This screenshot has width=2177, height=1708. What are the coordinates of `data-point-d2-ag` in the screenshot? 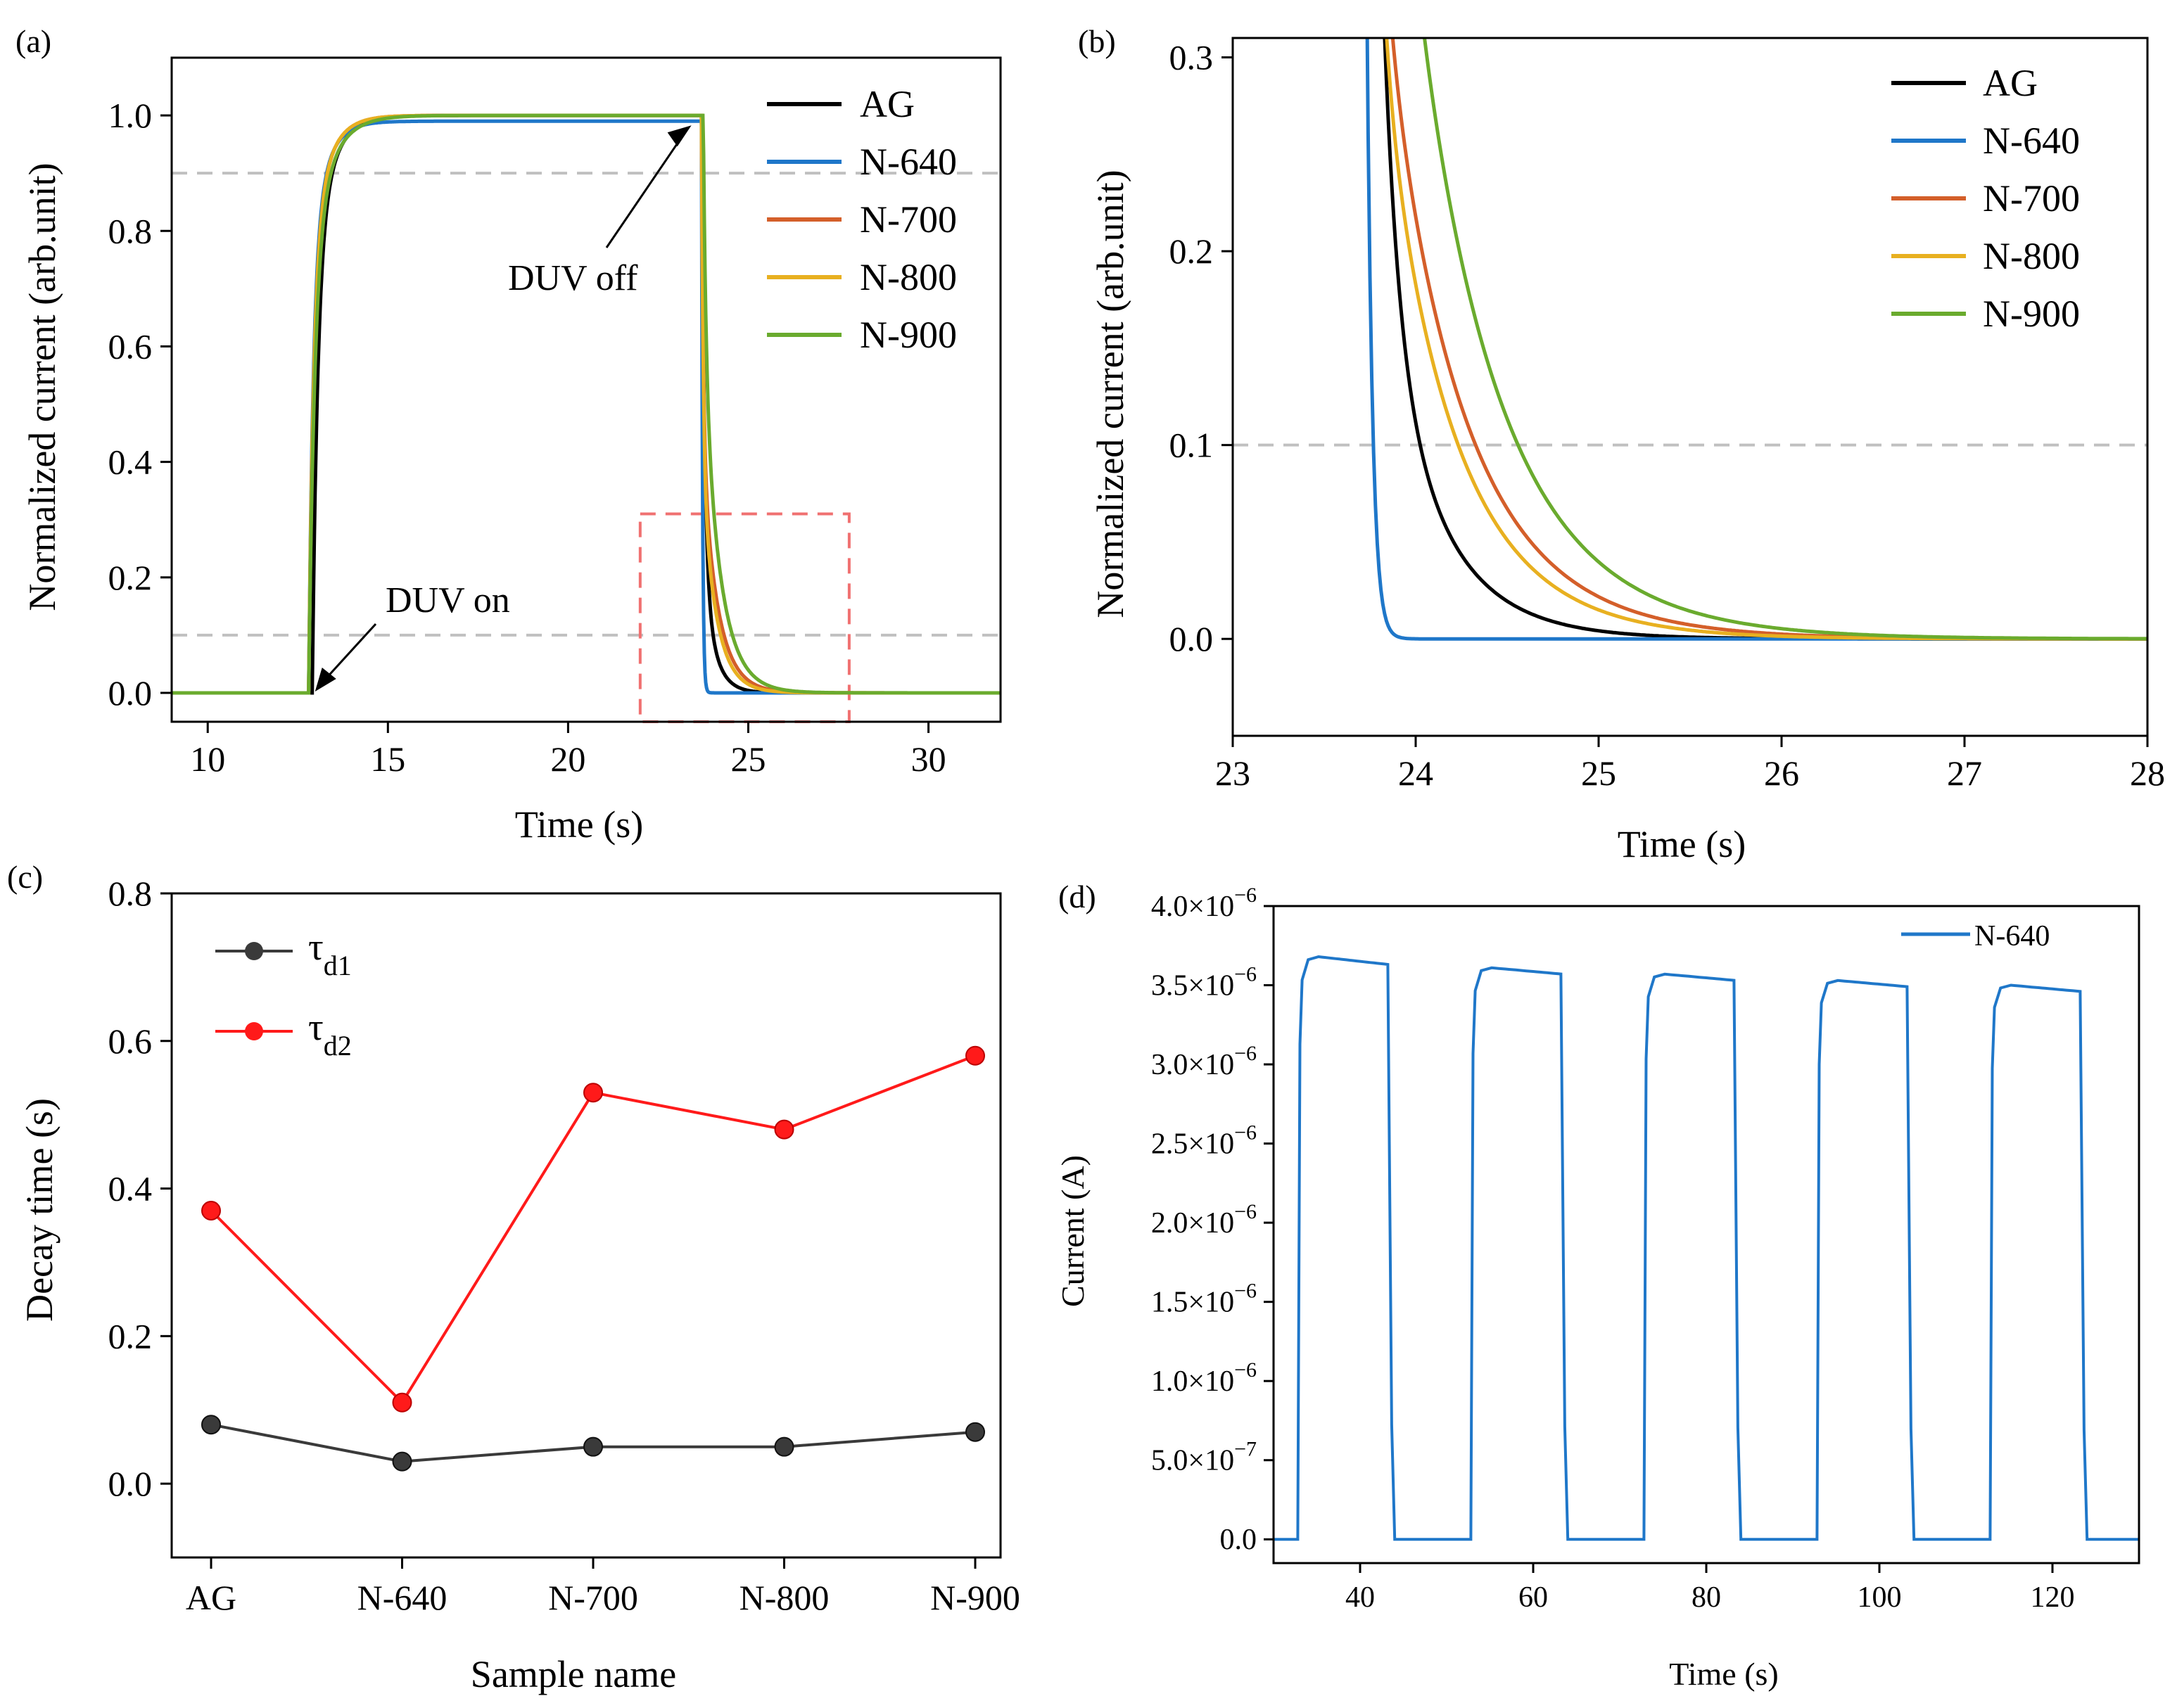 It's located at (211, 1211).